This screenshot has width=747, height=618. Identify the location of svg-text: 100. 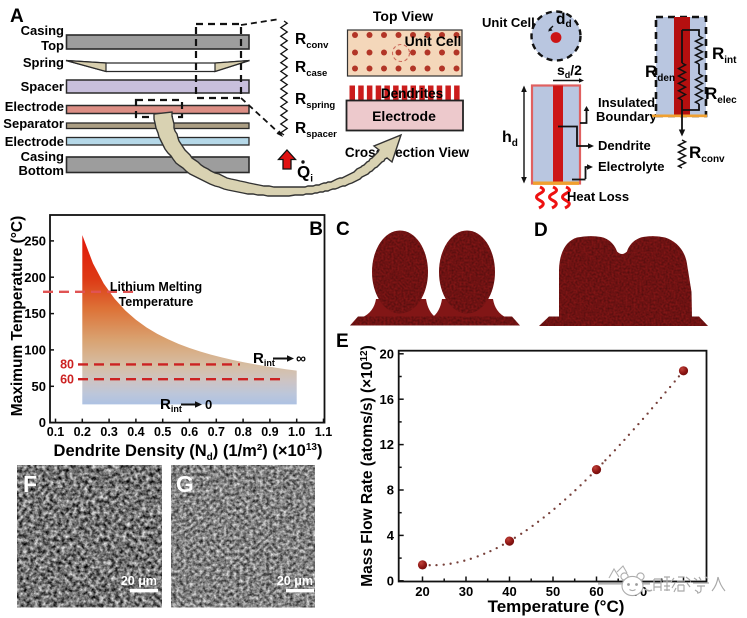
(35, 350).